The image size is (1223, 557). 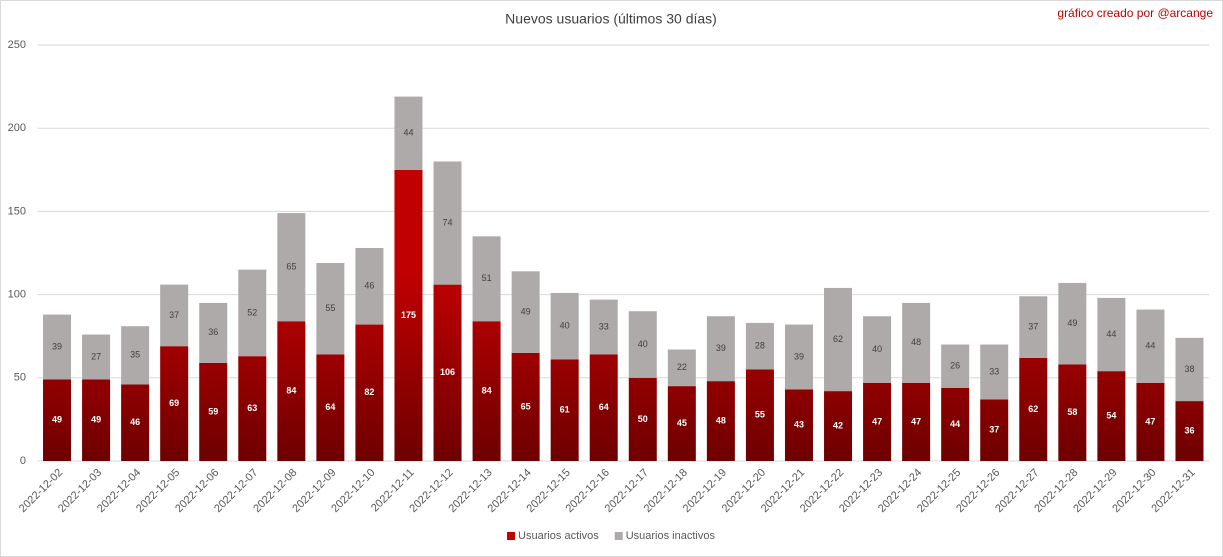 I want to click on data-label: 74, so click(x=448, y=222).